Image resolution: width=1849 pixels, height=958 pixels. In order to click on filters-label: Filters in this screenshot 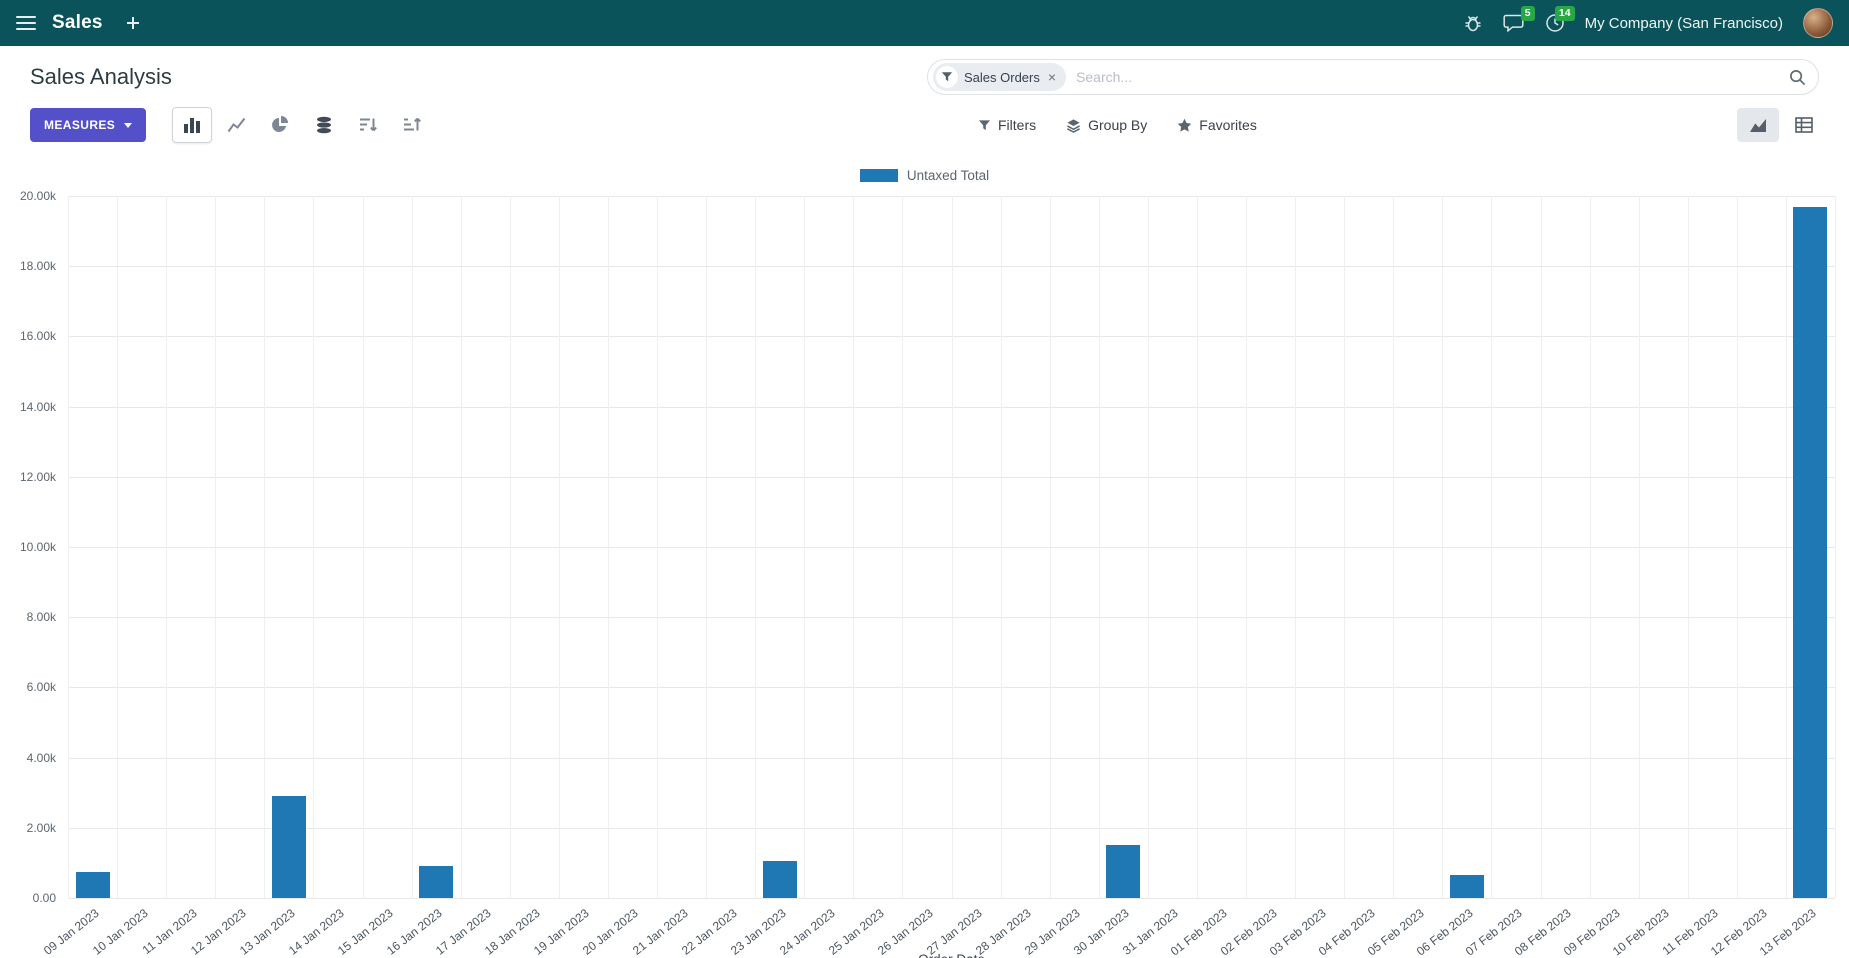, I will do `click(1017, 125)`.